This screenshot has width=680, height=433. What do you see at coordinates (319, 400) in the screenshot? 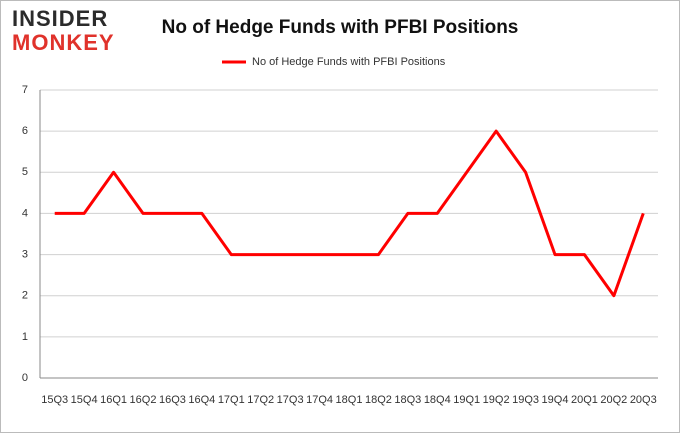
I see `x-tick-label: 17Q4` at bounding box center [319, 400].